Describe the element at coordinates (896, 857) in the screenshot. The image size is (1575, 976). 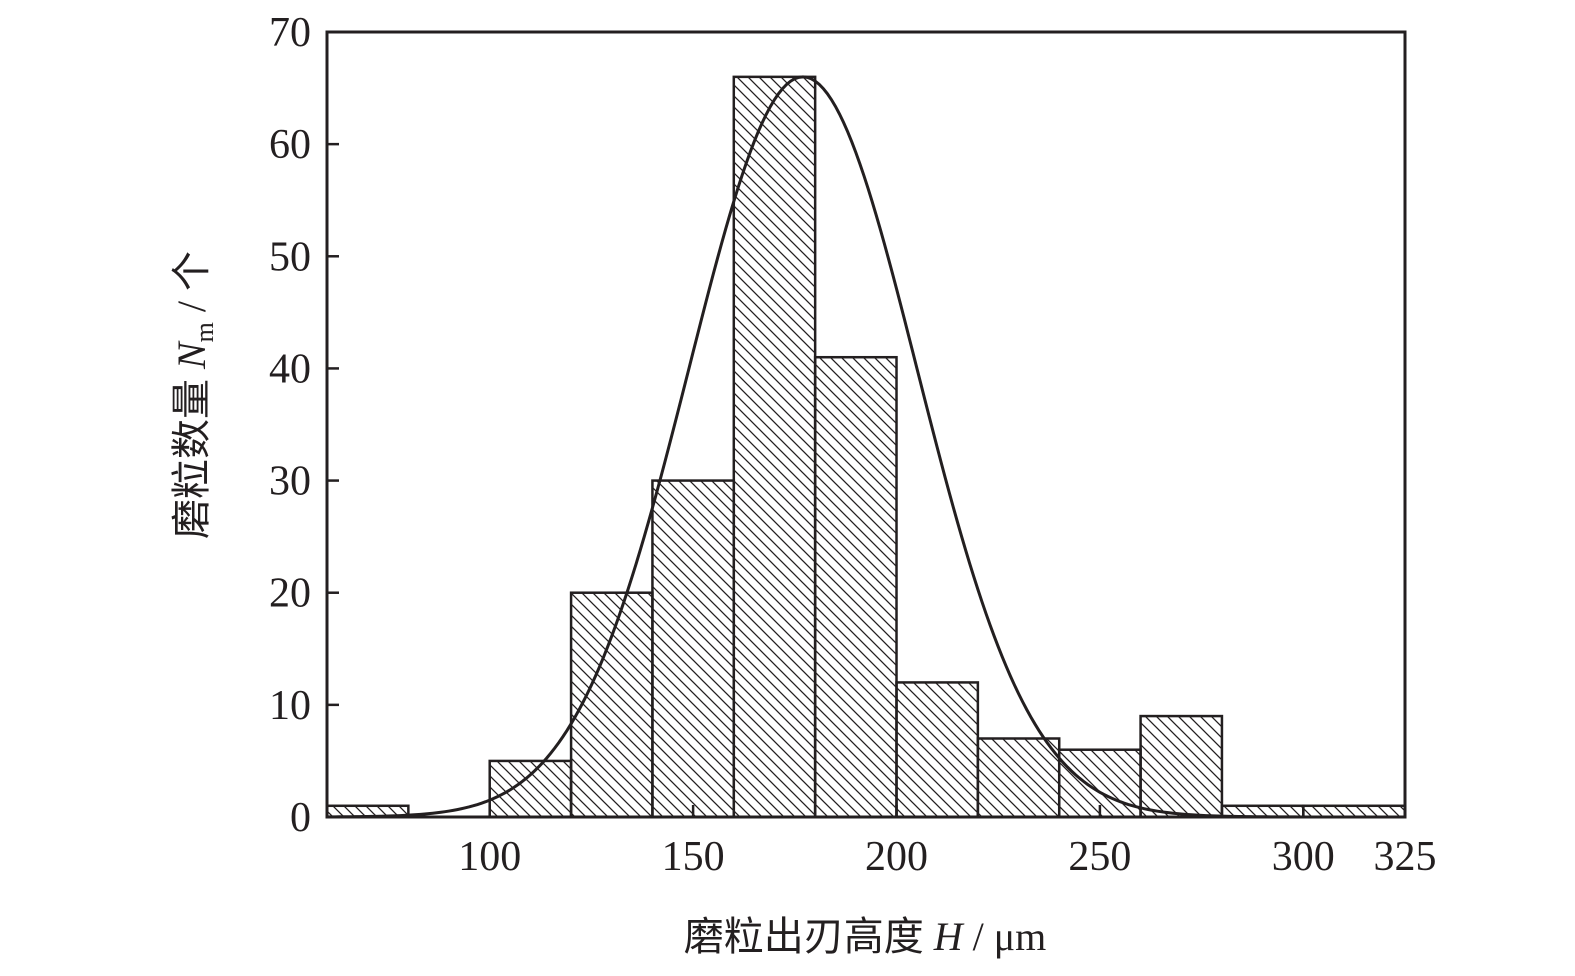
I see `x-tick-label-200: 200` at that location.